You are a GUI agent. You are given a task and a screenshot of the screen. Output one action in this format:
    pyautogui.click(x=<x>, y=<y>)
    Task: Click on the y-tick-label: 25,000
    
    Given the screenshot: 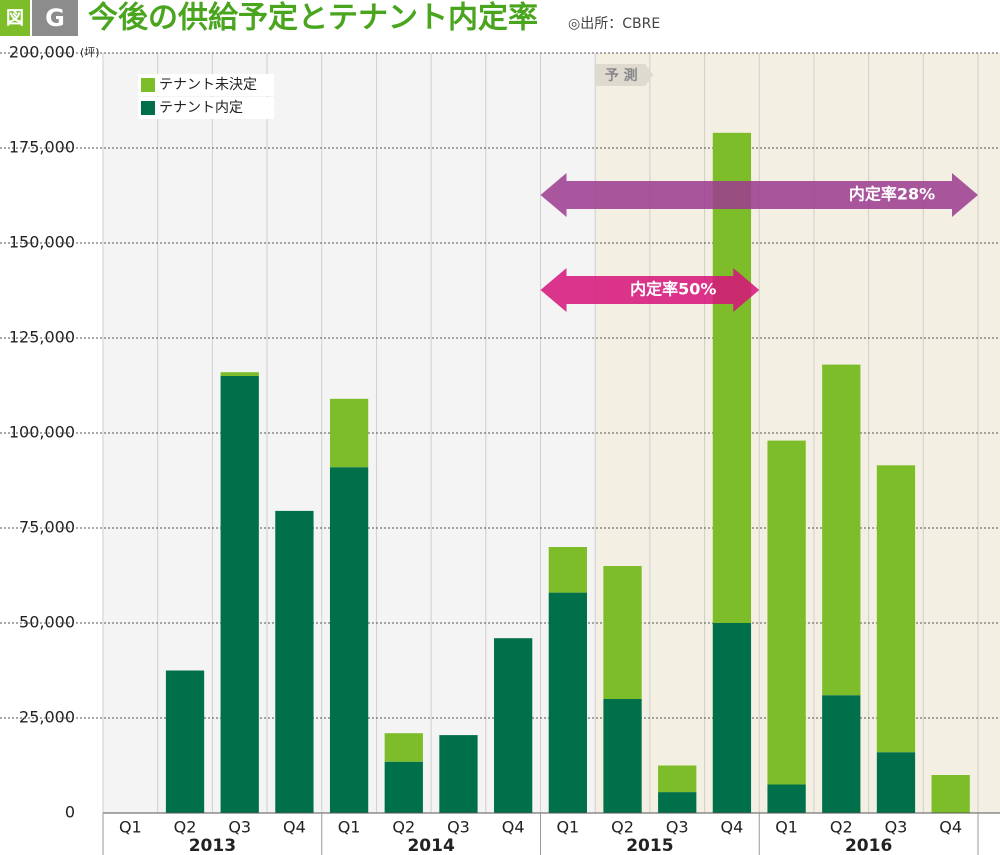 What is the action you would take?
    pyautogui.click(x=47, y=717)
    